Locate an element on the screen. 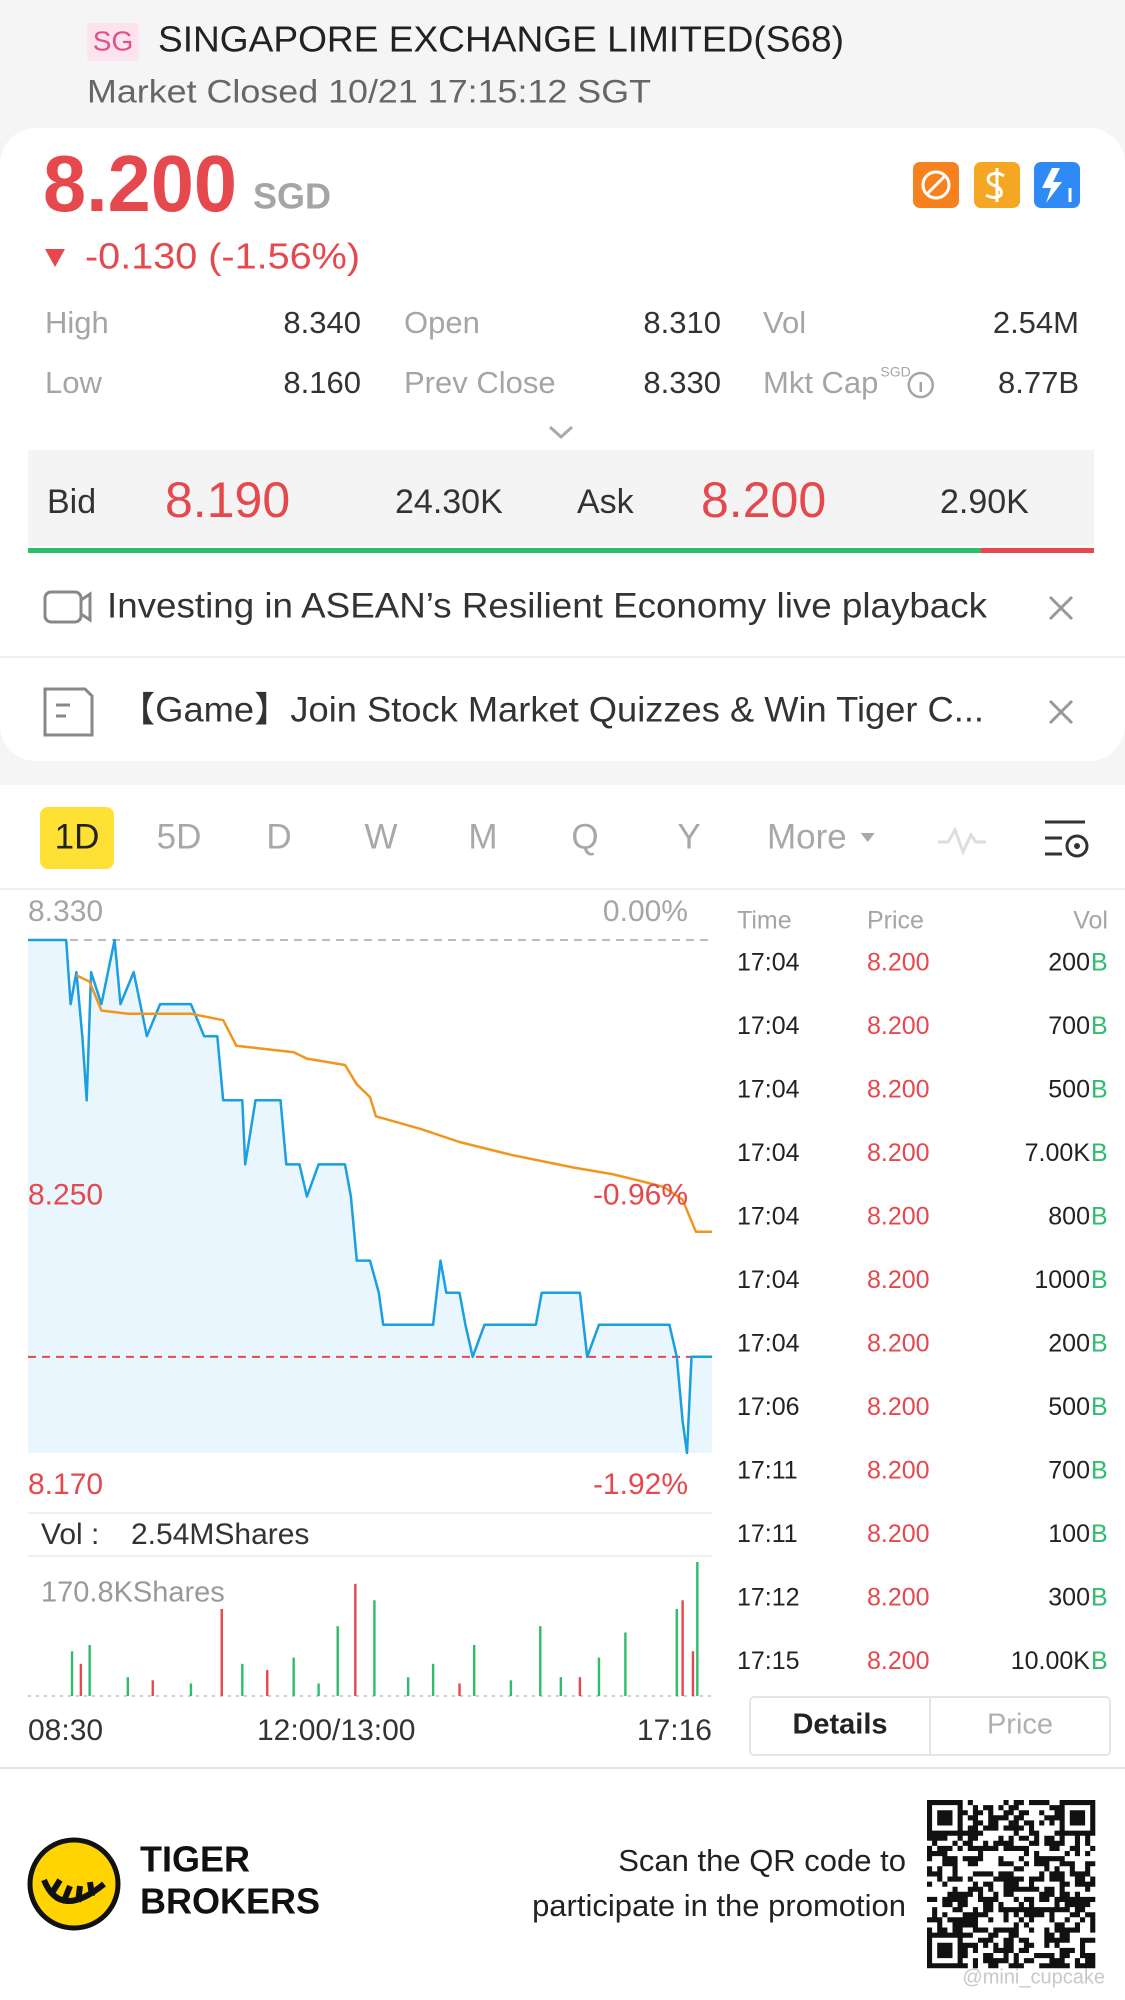  trade-volume: 200 is located at coordinates (1069, 1344).